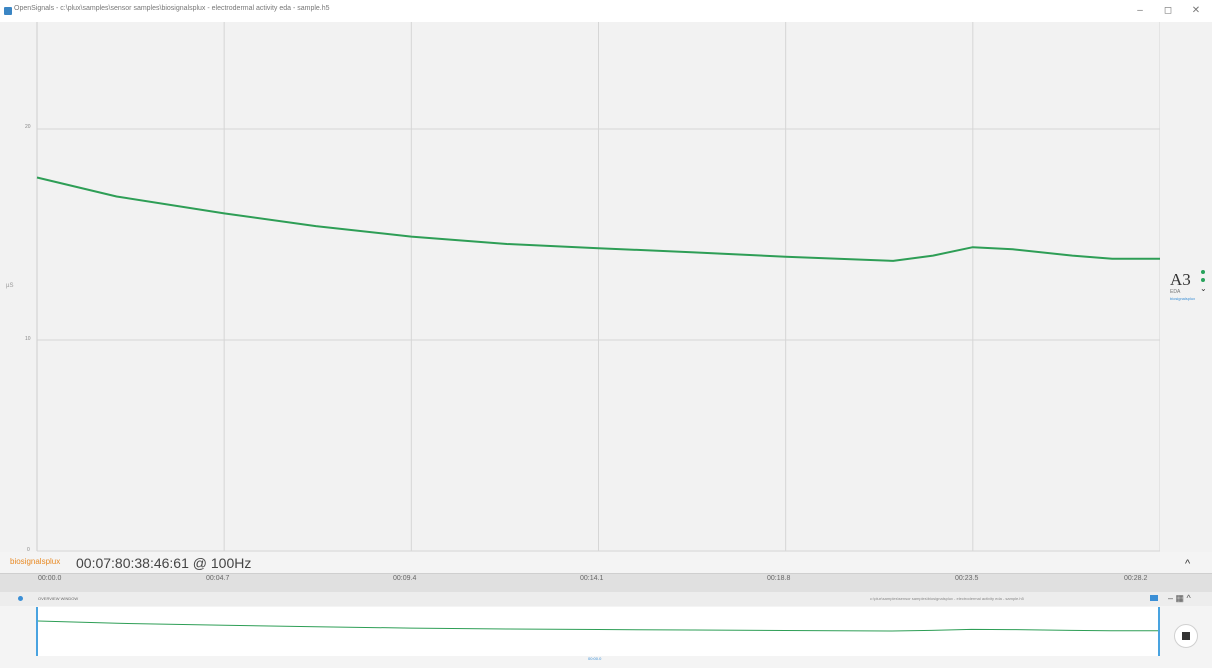 Image resolution: width=1212 pixels, height=668 pixels. What do you see at coordinates (58, 598) in the screenshot?
I see `overview-label: OVERVIEW WINDOW` at bounding box center [58, 598].